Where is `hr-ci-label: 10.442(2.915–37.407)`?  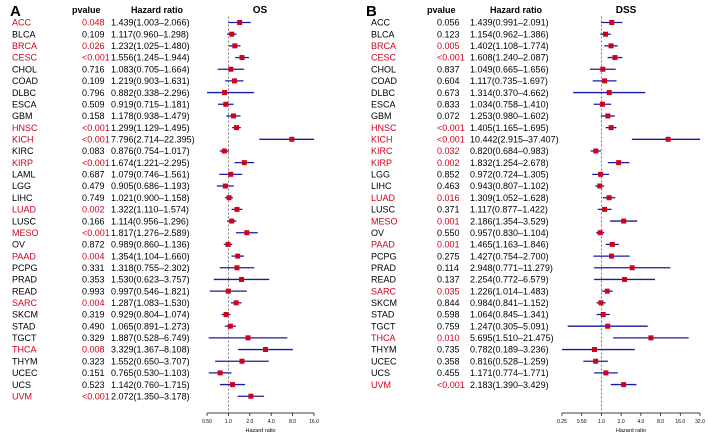
hr-ci-label: 10.442(2.915–37.407) is located at coordinates (514, 140).